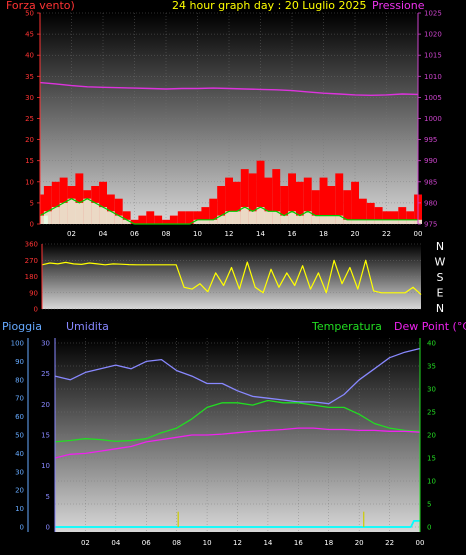 Image resolution: width=466 pixels, height=555 pixels. What do you see at coordinates (29, 161) in the screenshot?
I see `wind-y-tick-label: 15` at bounding box center [29, 161].